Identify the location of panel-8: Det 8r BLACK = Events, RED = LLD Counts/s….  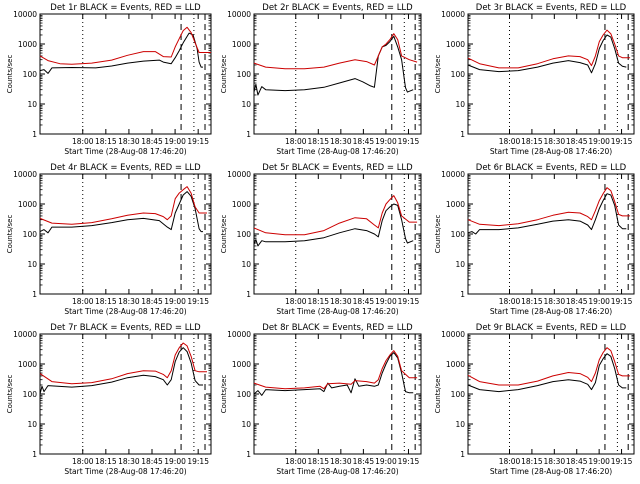
(321, 399).